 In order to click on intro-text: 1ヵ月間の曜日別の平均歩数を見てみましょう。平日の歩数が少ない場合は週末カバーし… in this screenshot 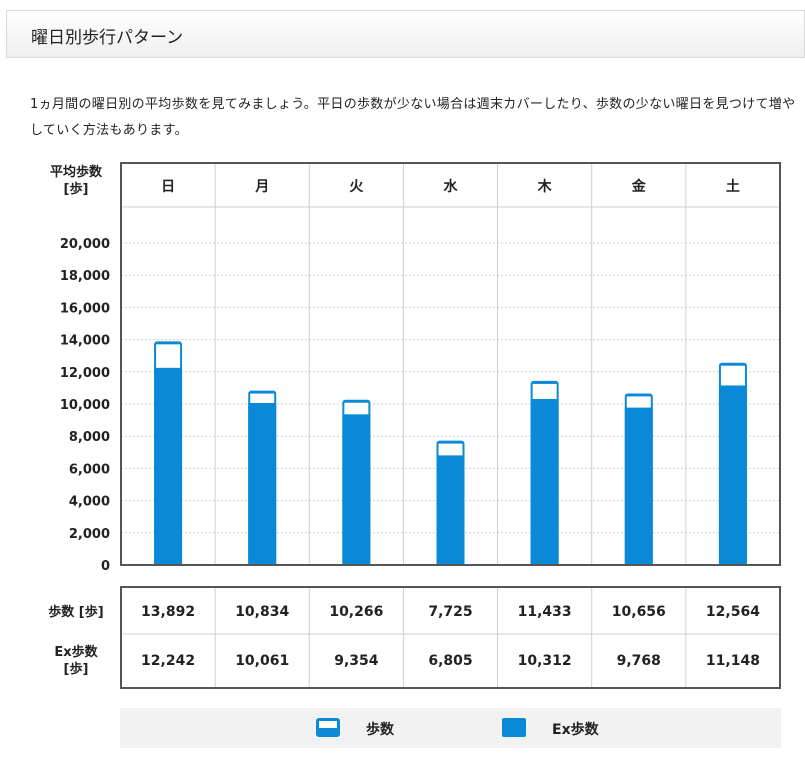, I will do `click(413, 117)`.